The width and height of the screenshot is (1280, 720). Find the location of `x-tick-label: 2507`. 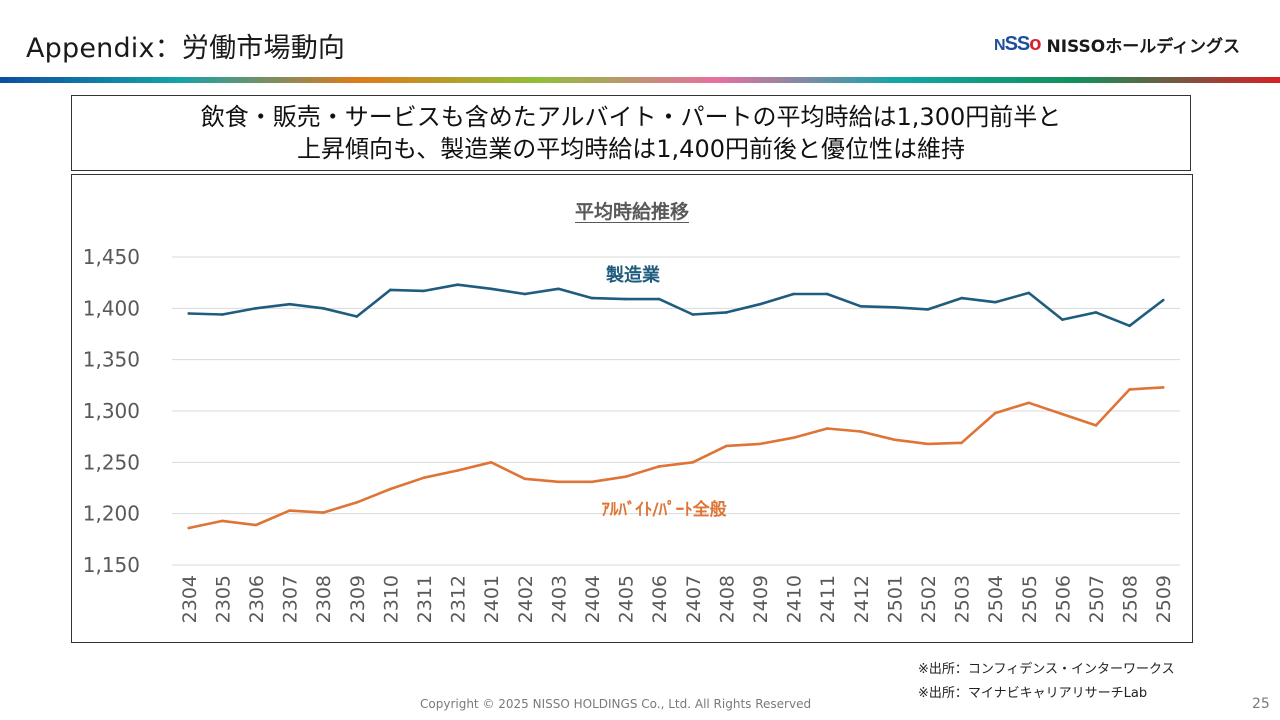

x-tick-label: 2507 is located at coordinates (1097, 599).